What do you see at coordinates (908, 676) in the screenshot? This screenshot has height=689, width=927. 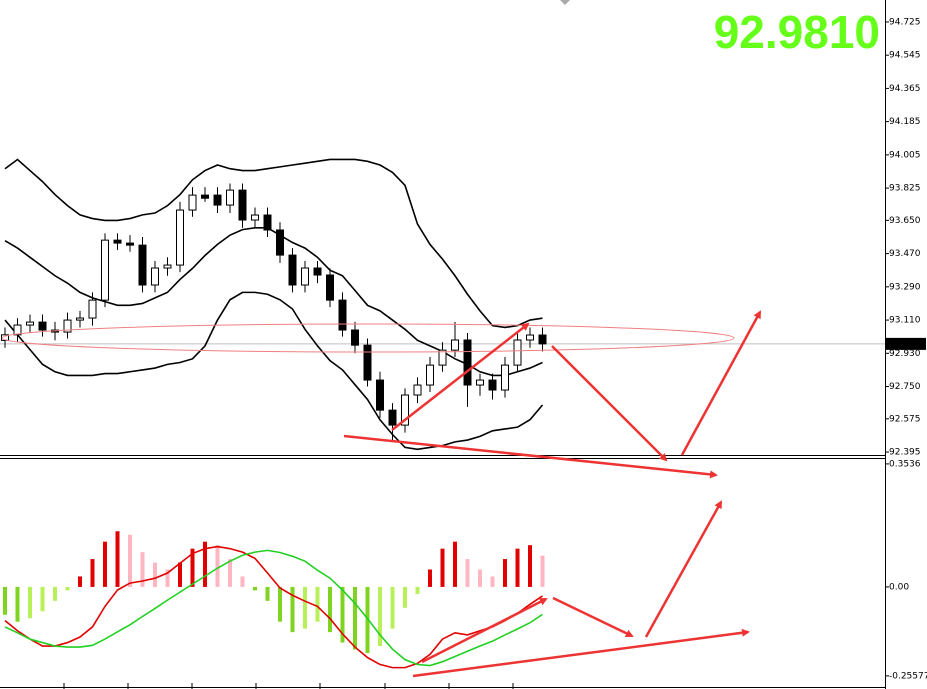 I see `y-tick-label: -0.25577` at bounding box center [908, 676].